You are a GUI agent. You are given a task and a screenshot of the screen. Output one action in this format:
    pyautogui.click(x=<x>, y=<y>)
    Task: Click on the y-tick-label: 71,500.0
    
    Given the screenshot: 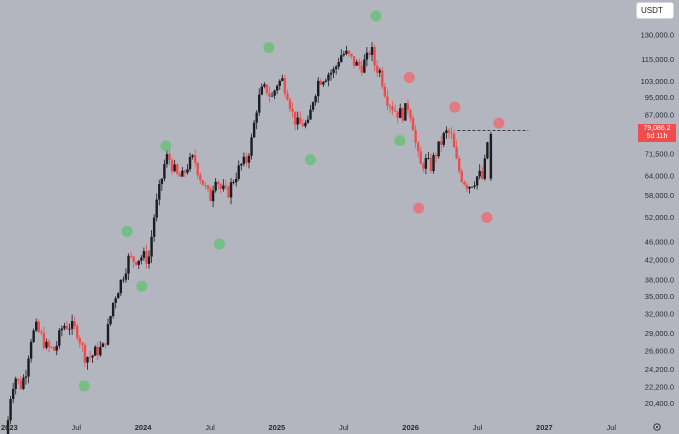 What is the action you would take?
    pyautogui.click(x=659, y=154)
    